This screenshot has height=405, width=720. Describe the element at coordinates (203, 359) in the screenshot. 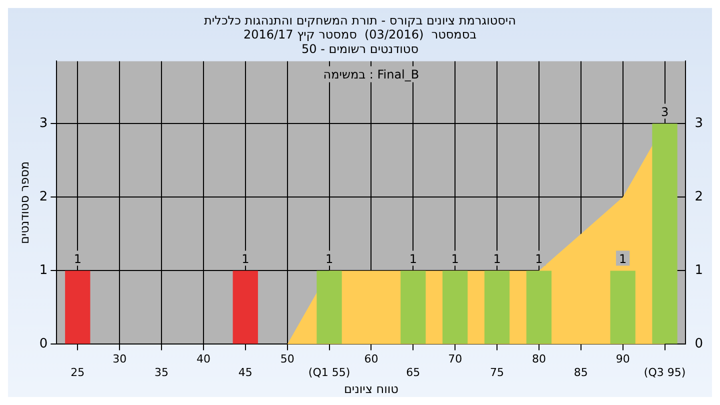

I see `x-tick-label: 40` at that location.